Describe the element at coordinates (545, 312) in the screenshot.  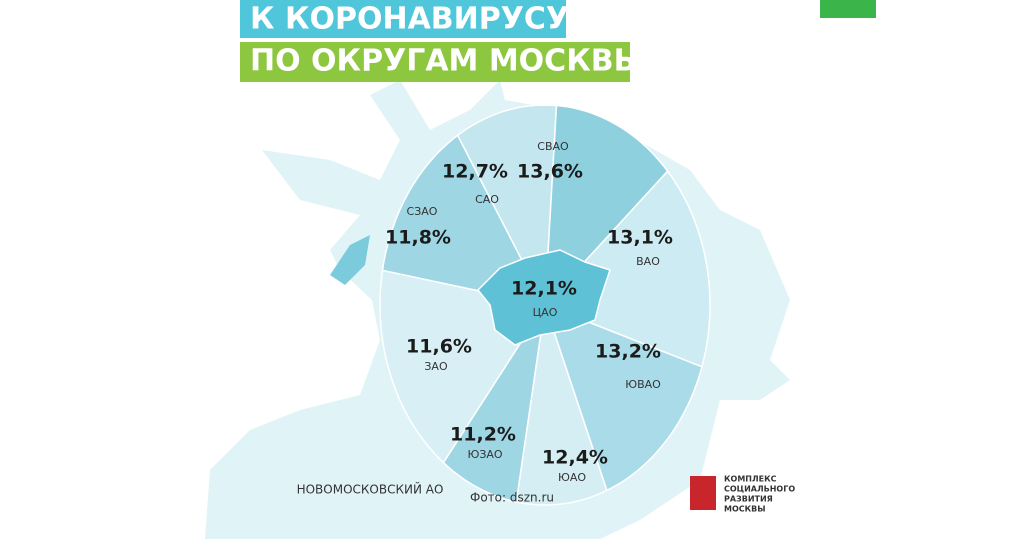
I see `district-name: ЦАО` at that location.